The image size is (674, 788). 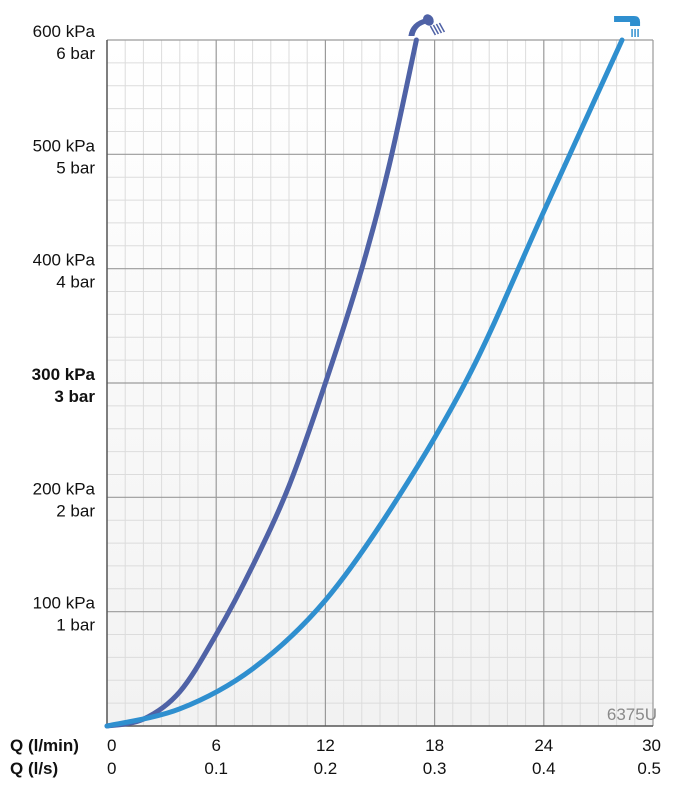 I want to click on y-tick-label-bar: 1 bar, so click(x=75, y=625).